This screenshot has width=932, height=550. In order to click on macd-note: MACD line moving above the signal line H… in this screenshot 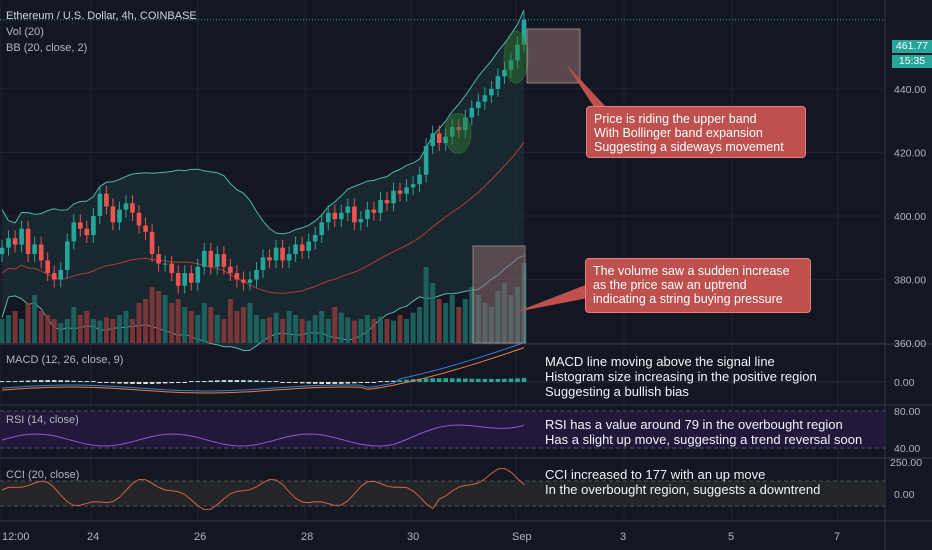, I will do `click(681, 376)`.